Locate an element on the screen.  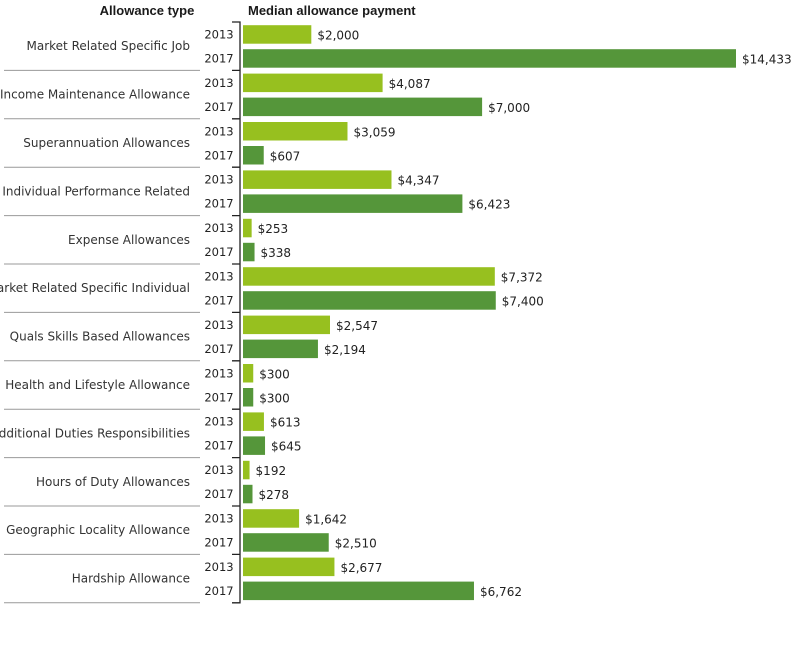
category-label: Geographic Locality Allowance is located at coordinates (98, 530).